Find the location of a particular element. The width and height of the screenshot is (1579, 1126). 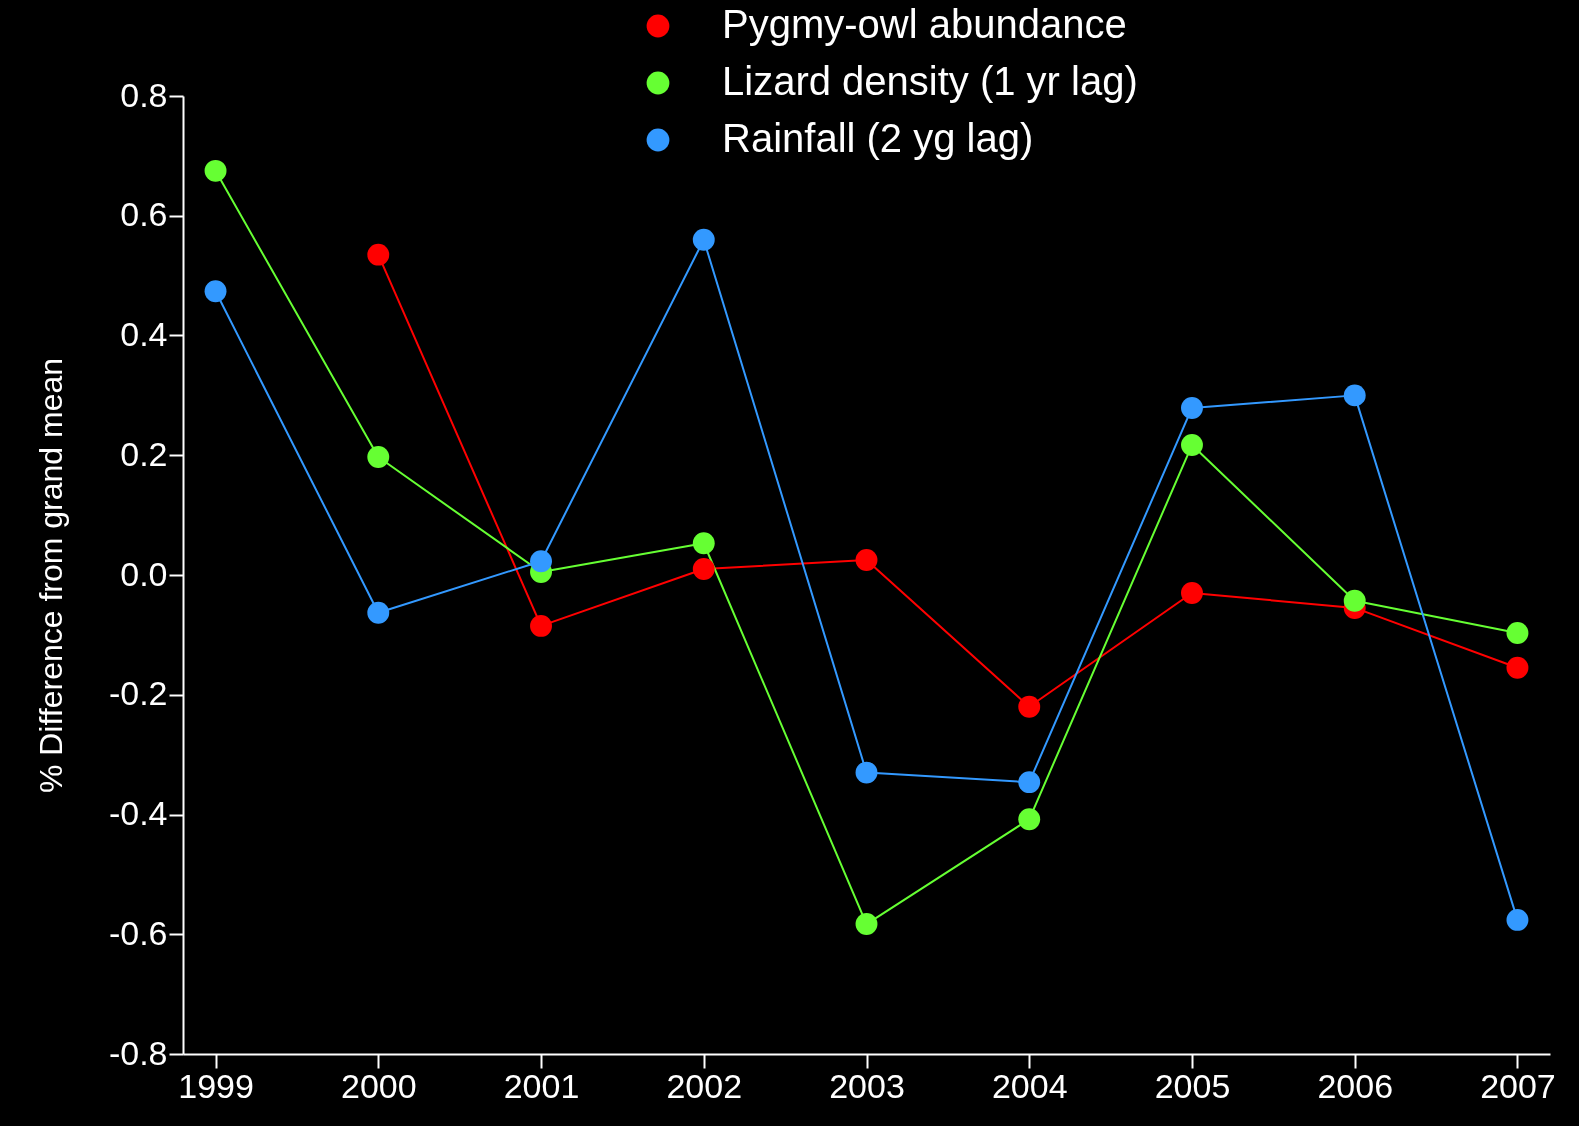

x-tick-label: 2003 is located at coordinates (867, 1085).